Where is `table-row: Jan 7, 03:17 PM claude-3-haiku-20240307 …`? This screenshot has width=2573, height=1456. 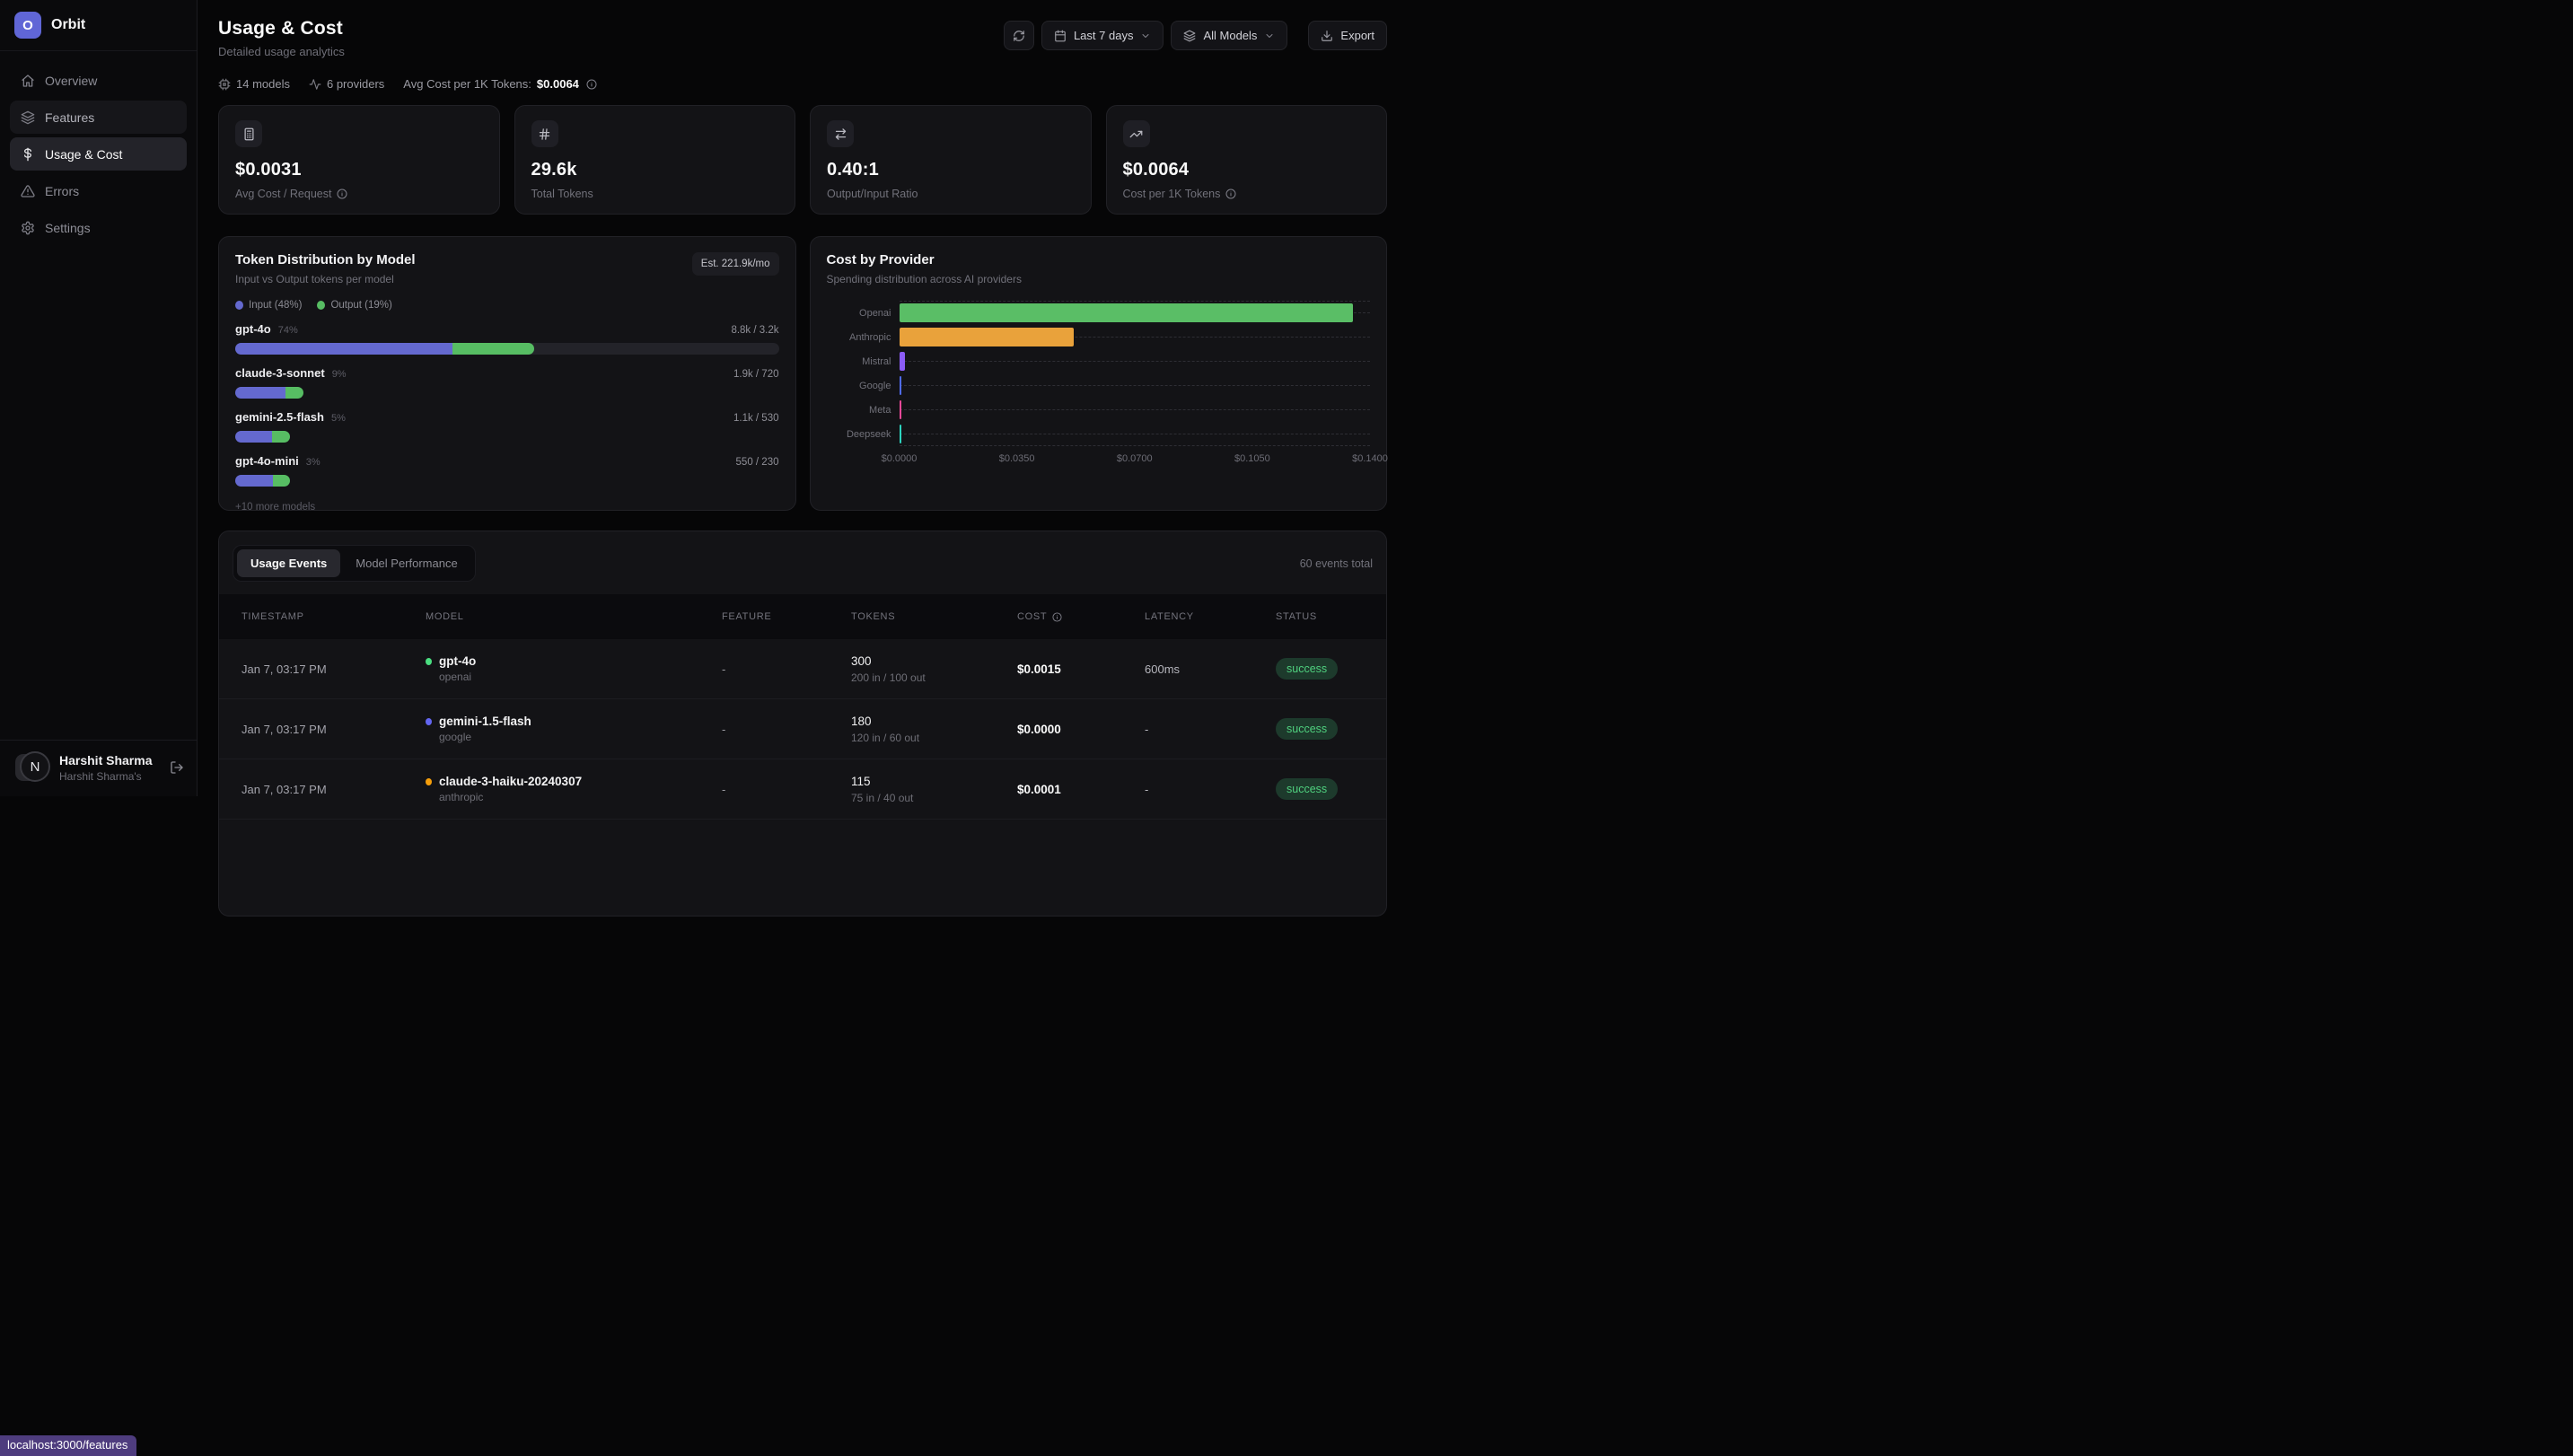 table-row: Jan 7, 03:17 PM claude-3-haiku-20240307 … is located at coordinates (802, 790).